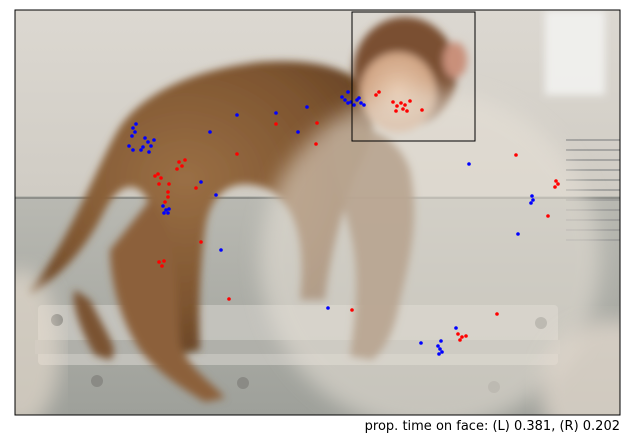  What do you see at coordinates (492, 426) in the screenshot?
I see `face-time-caption: prop. time on face: (L) 0.381, (R) 0.202` at bounding box center [492, 426].